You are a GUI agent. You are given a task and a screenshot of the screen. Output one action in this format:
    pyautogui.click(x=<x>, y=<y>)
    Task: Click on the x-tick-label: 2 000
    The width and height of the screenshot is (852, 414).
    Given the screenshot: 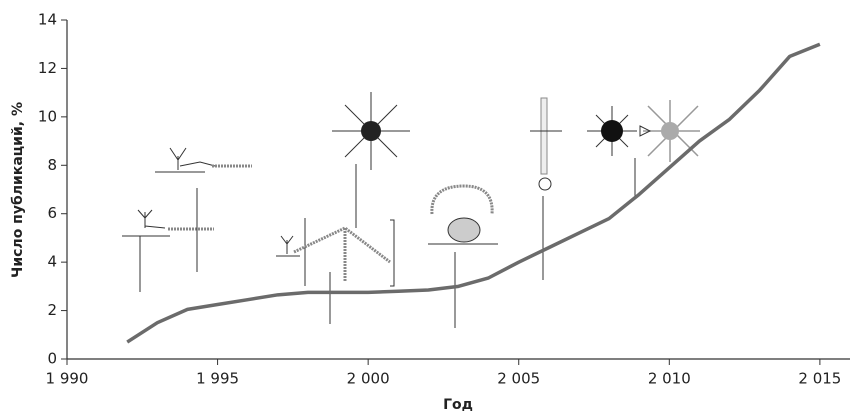 What is the action you would take?
    pyautogui.click(x=368, y=379)
    